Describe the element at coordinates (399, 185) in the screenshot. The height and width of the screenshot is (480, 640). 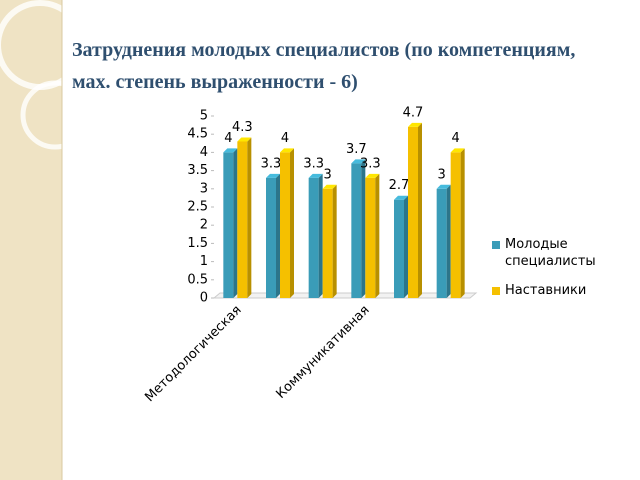
I see `value-label: 2.7` at that location.